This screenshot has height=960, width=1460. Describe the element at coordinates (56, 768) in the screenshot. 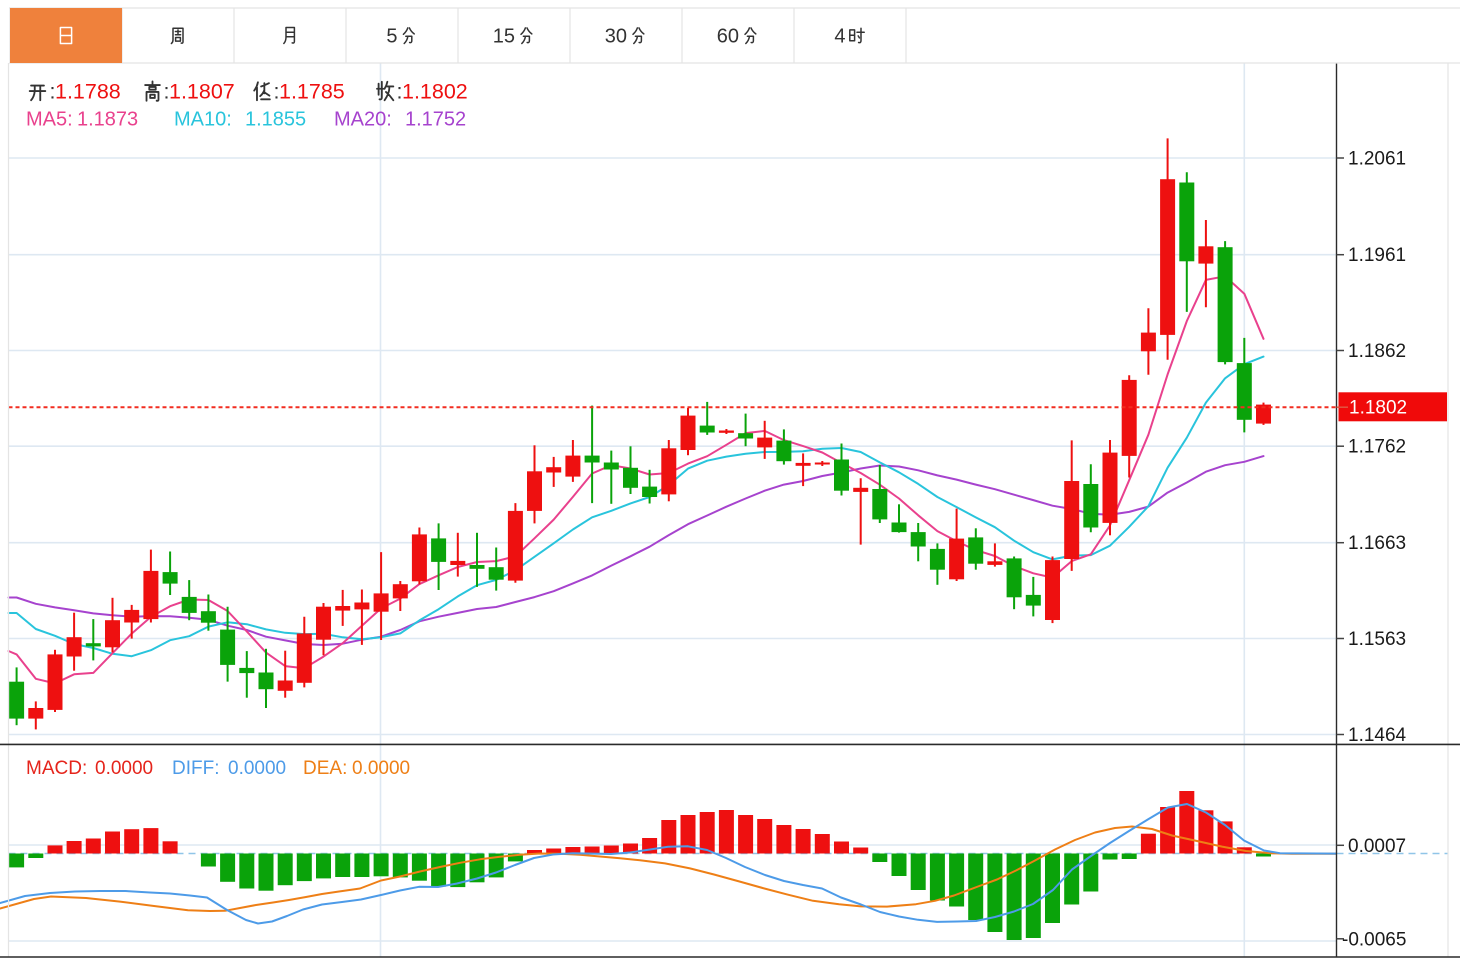

I see `svg-text: MACD:` at that location.